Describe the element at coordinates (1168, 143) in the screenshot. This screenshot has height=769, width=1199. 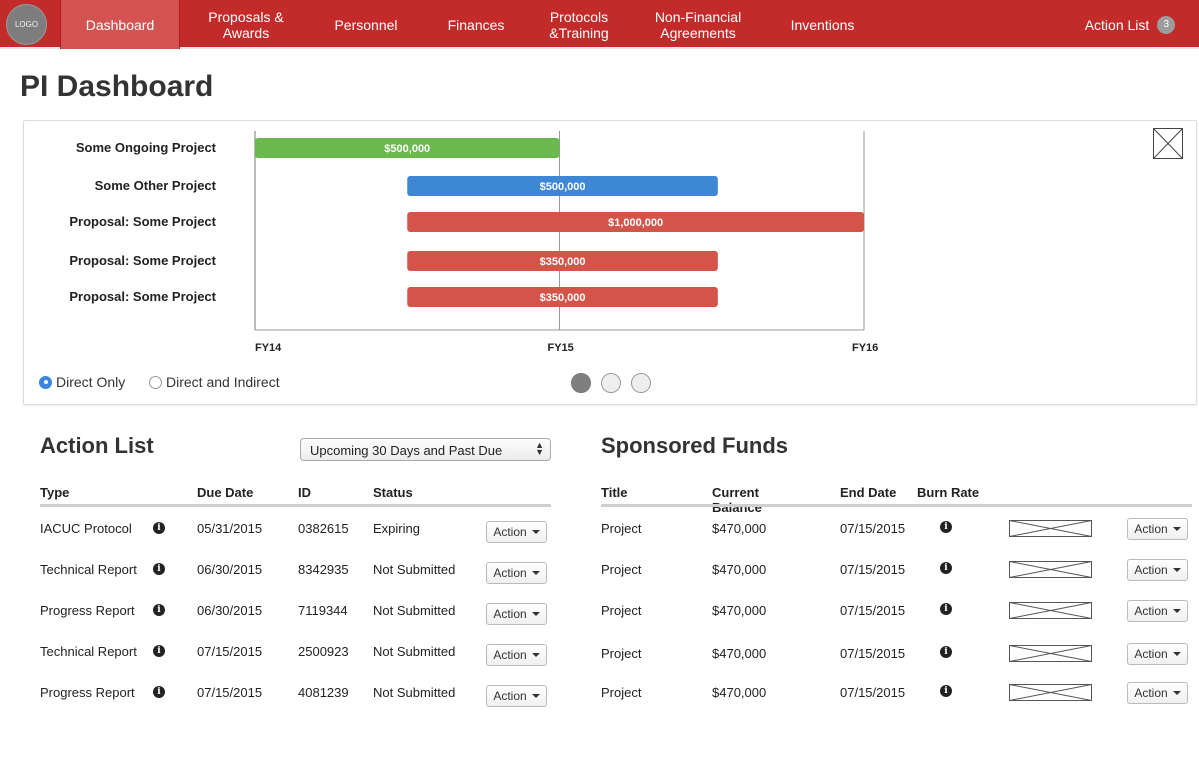
I see `expand-icon` at that location.